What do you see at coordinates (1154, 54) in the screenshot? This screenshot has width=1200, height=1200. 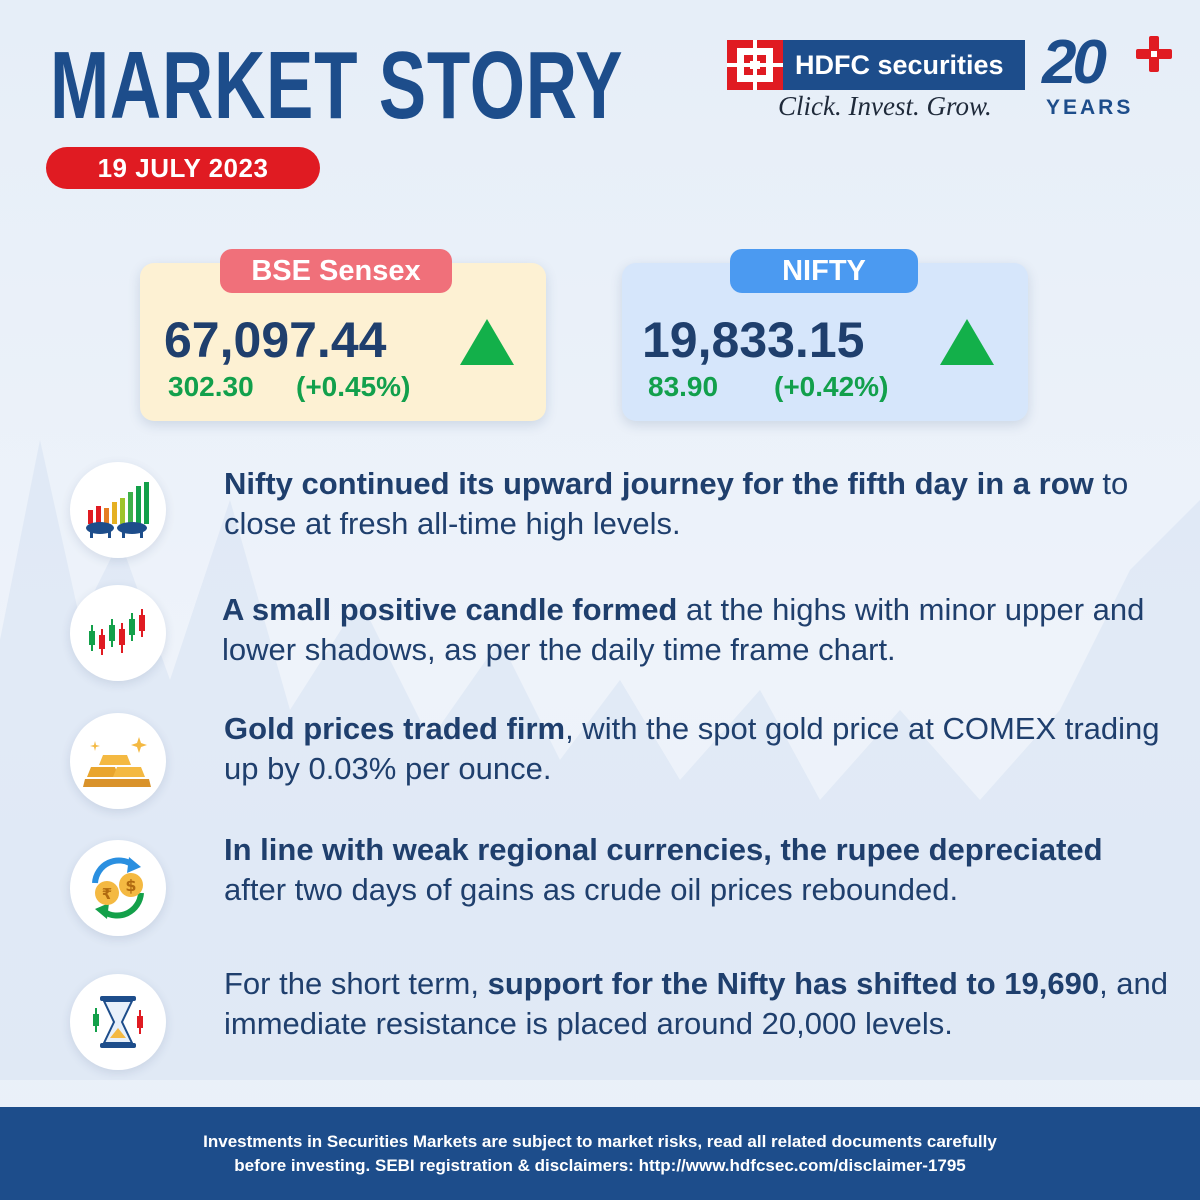 I see `plus-icon` at bounding box center [1154, 54].